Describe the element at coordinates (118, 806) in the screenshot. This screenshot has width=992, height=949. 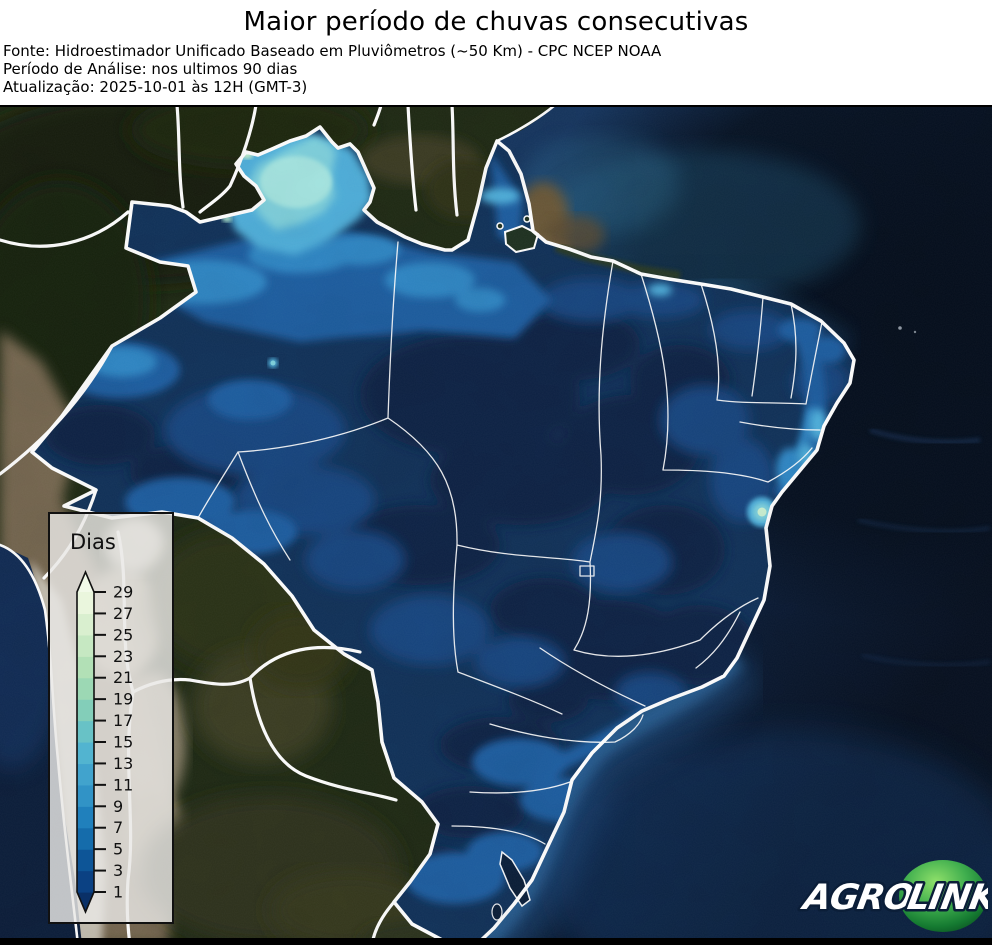
I see `colorbar-tick-label: 9` at that location.